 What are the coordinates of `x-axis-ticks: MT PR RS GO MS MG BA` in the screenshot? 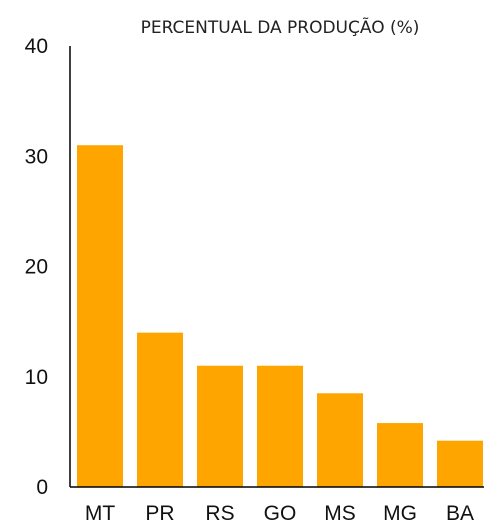 It's located at (279, 513).